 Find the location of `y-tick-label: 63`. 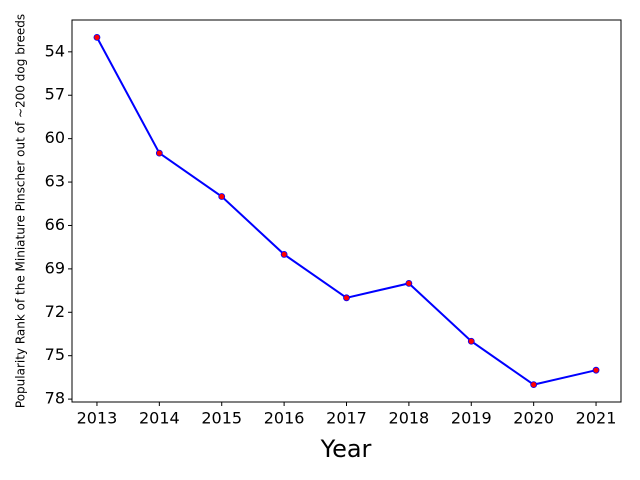

y-tick-label: 63 is located at coordinates (55, 181).